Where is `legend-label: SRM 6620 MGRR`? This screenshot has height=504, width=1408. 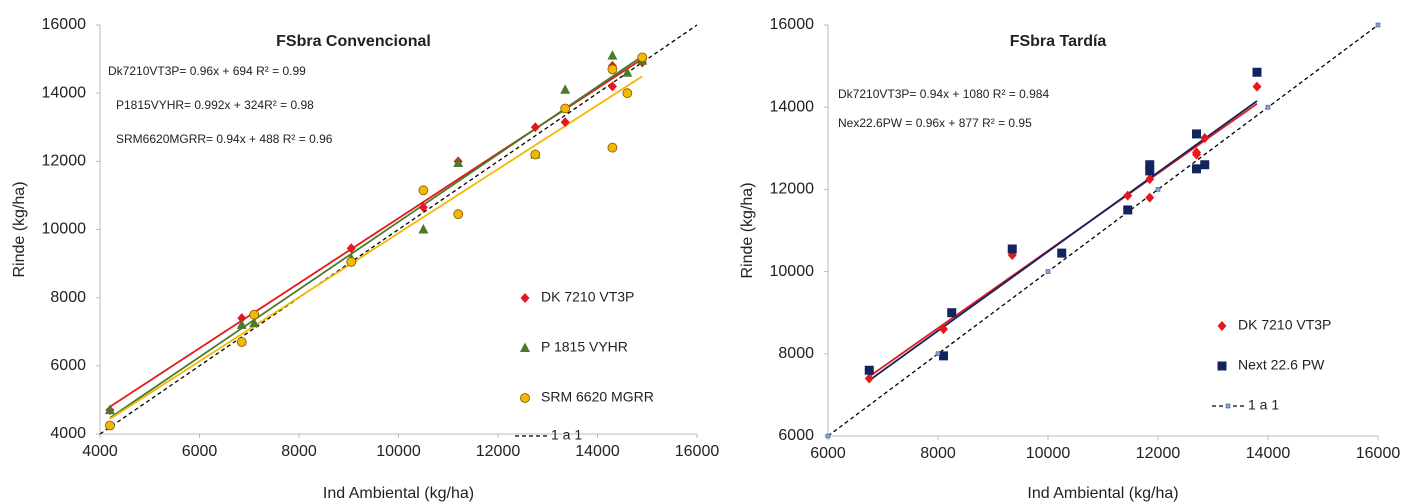 legend-label: SRM 6620 MGRR is located at coordinates (597, 397).